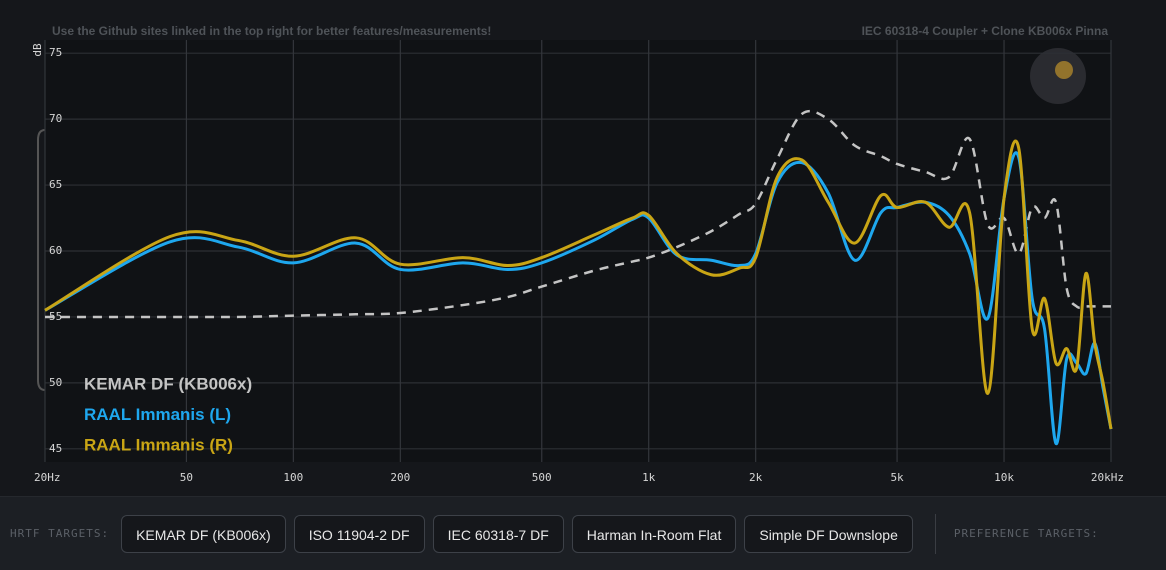  Describe the element at coordinates (756, 477) in the screenshot. I see `x-tick-label: 2k` at that location.